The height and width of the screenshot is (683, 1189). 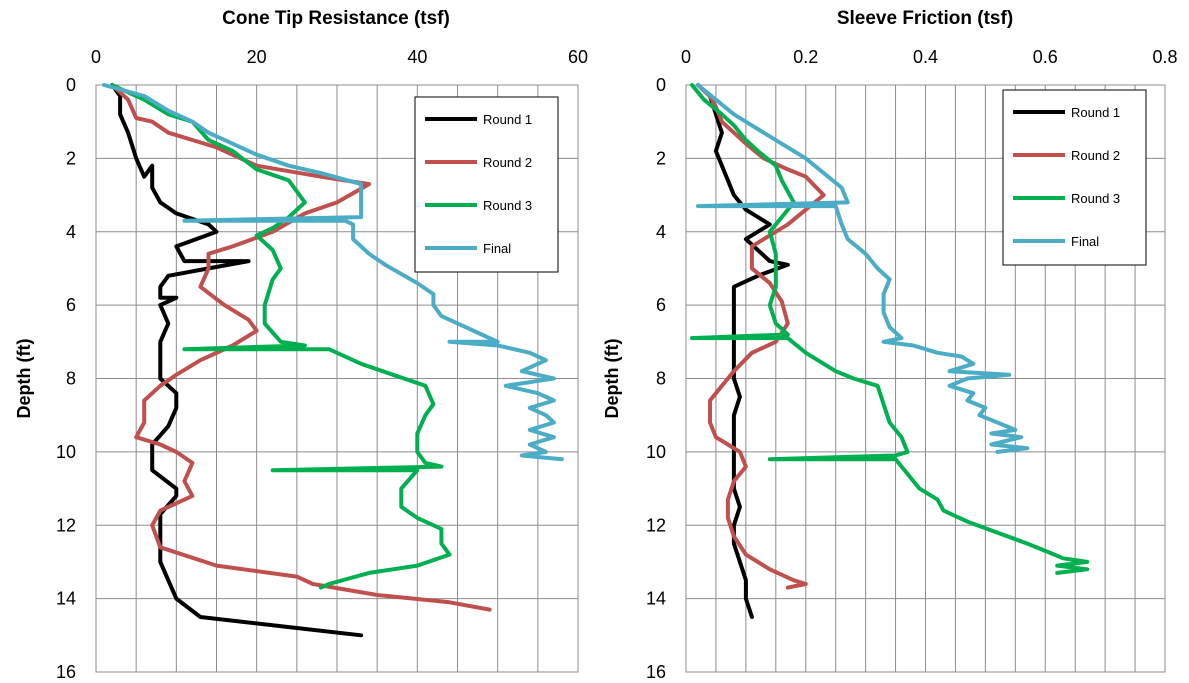 What do you see at coordinates (925, 57) in the screenshot?
I see `x-tick-label: 0.4` at bounding box center [925, 57].